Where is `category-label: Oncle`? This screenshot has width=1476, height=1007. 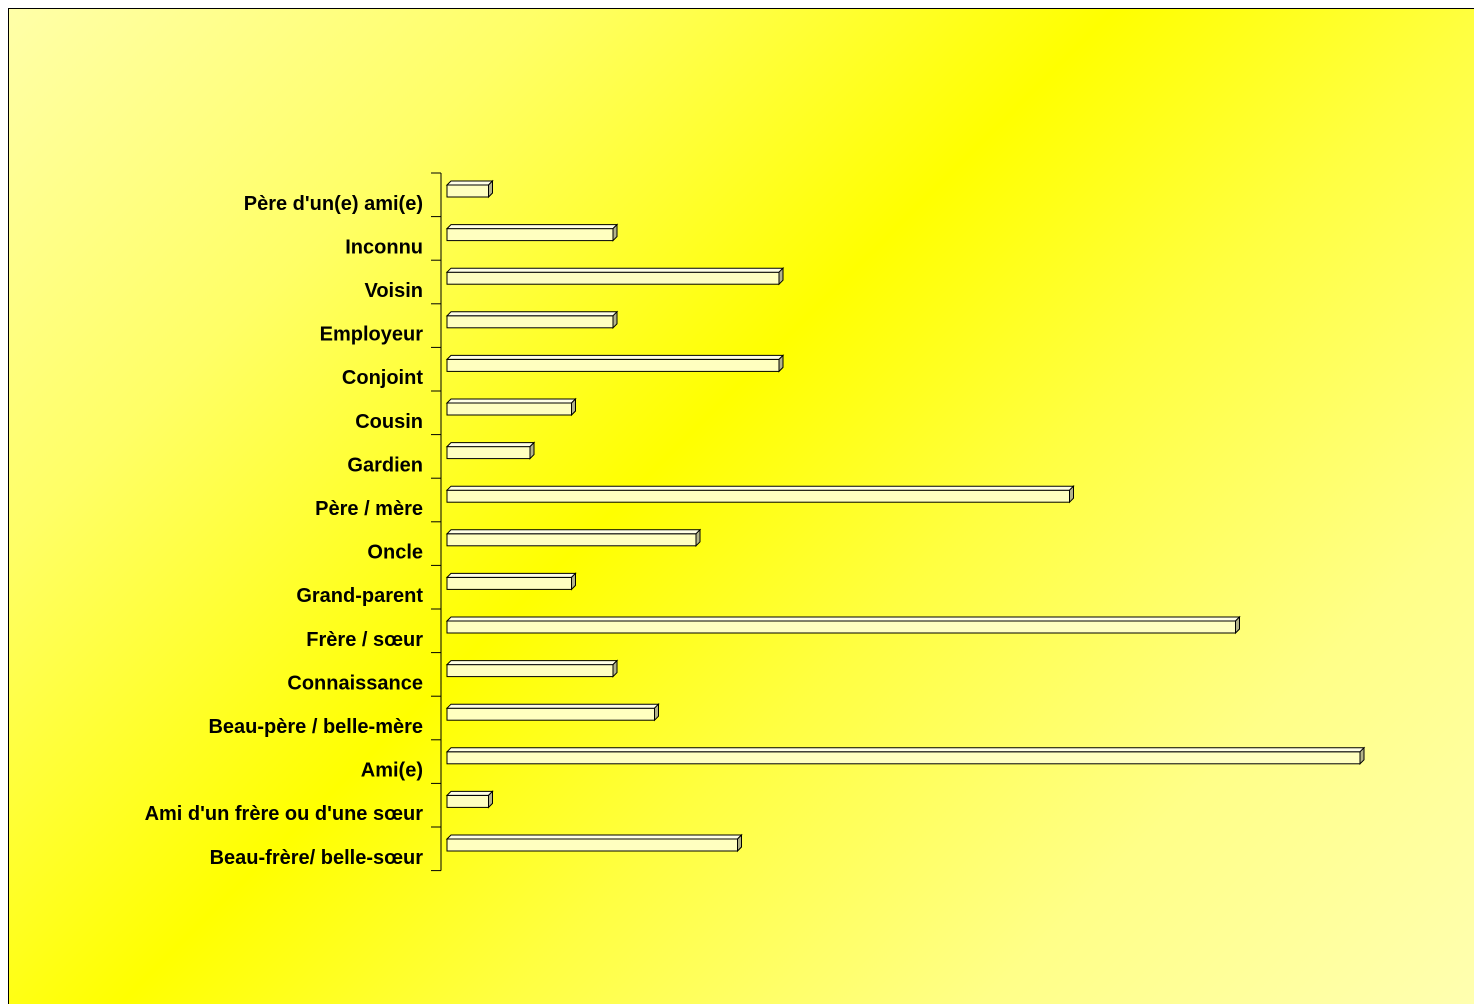
category-label: Oncle is located at coordinates (395, 553).